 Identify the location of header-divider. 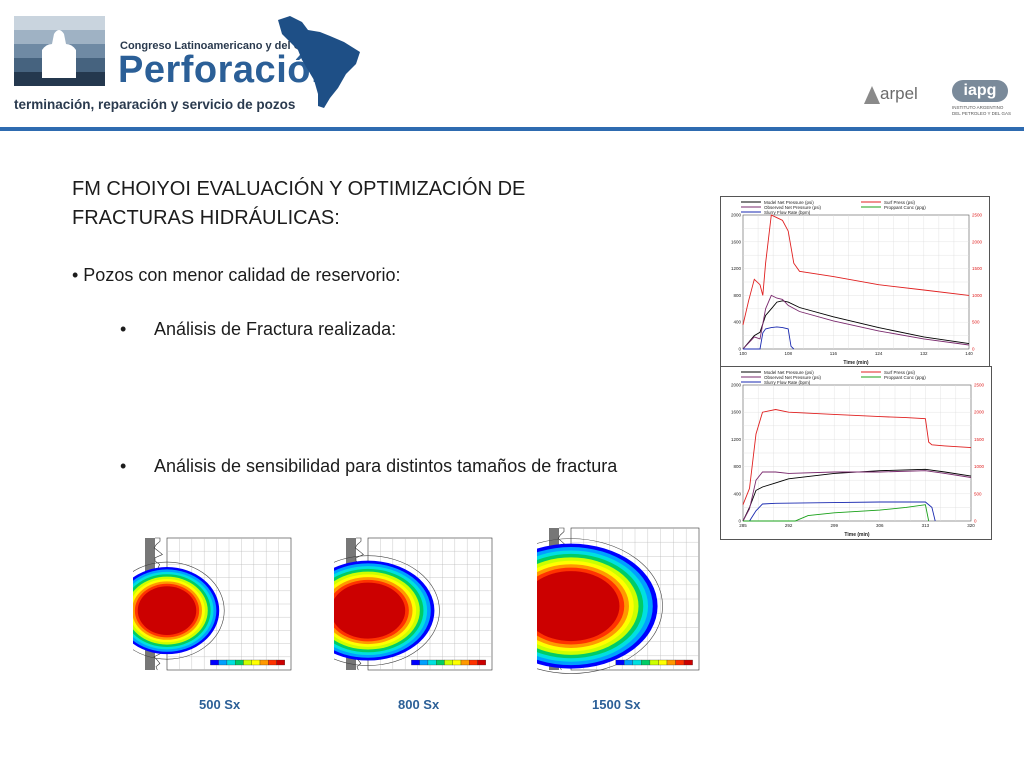
(512, 129).